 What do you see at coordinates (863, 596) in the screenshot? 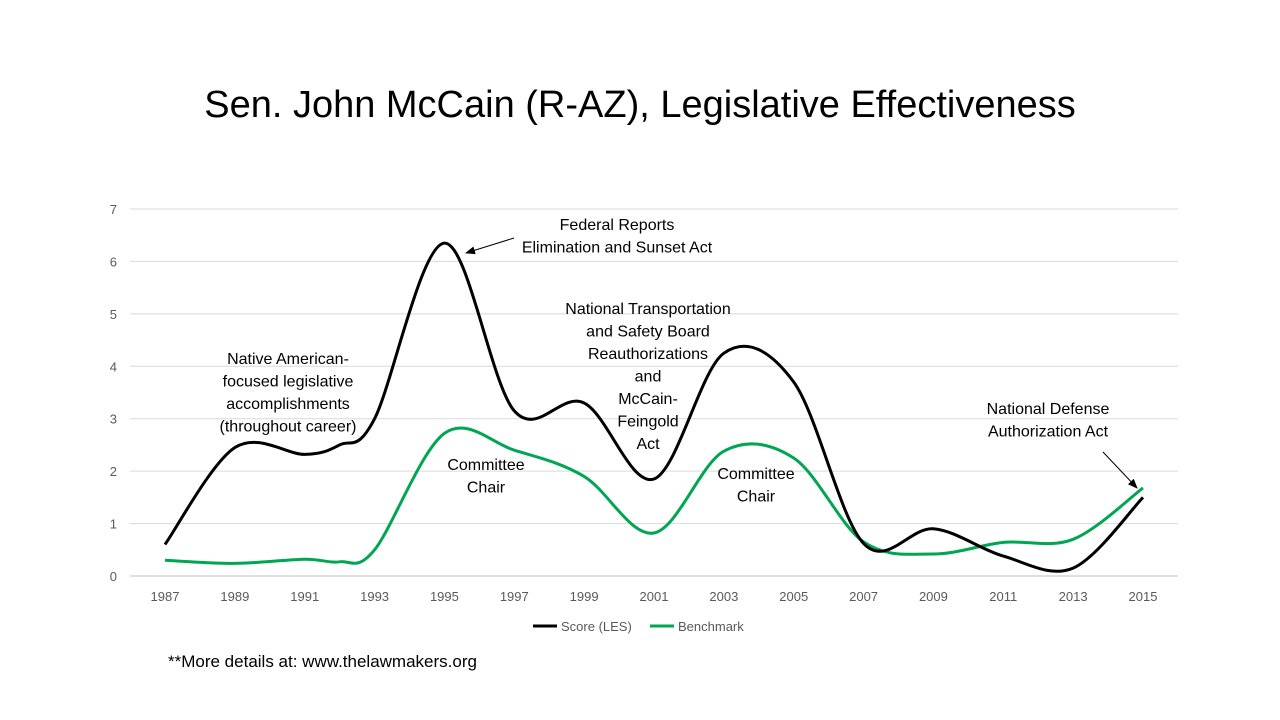
I see `x-tick-label: 2007` at bounding box center [863, 596].